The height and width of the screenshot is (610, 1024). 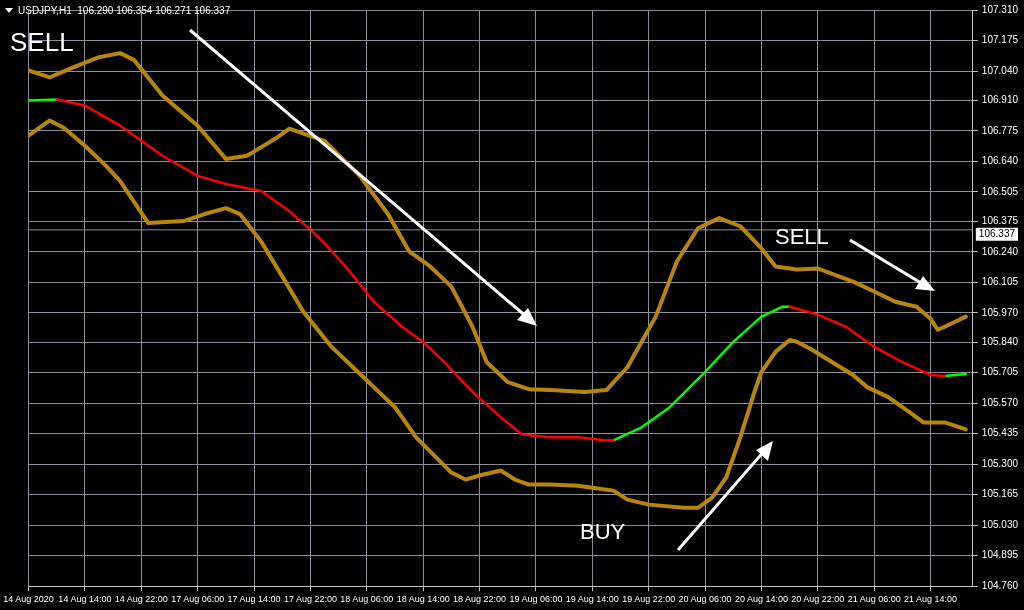 What do you see at coordinates (85, 599) in the screenshot?
I see `x-tick-label: 14 Aug 14:00` at bounding box center [85, 599].